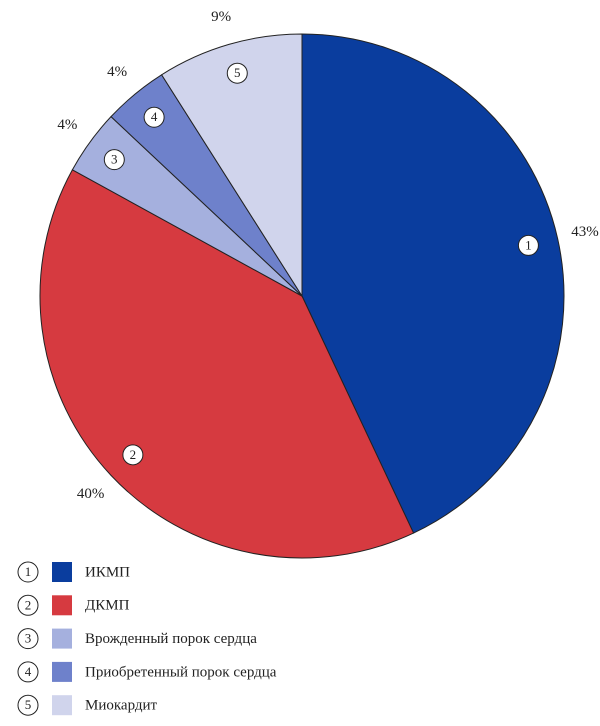 The width and height of the screenshot is (600, 726). I want to click on legend-number: 3, so click(28, 638).